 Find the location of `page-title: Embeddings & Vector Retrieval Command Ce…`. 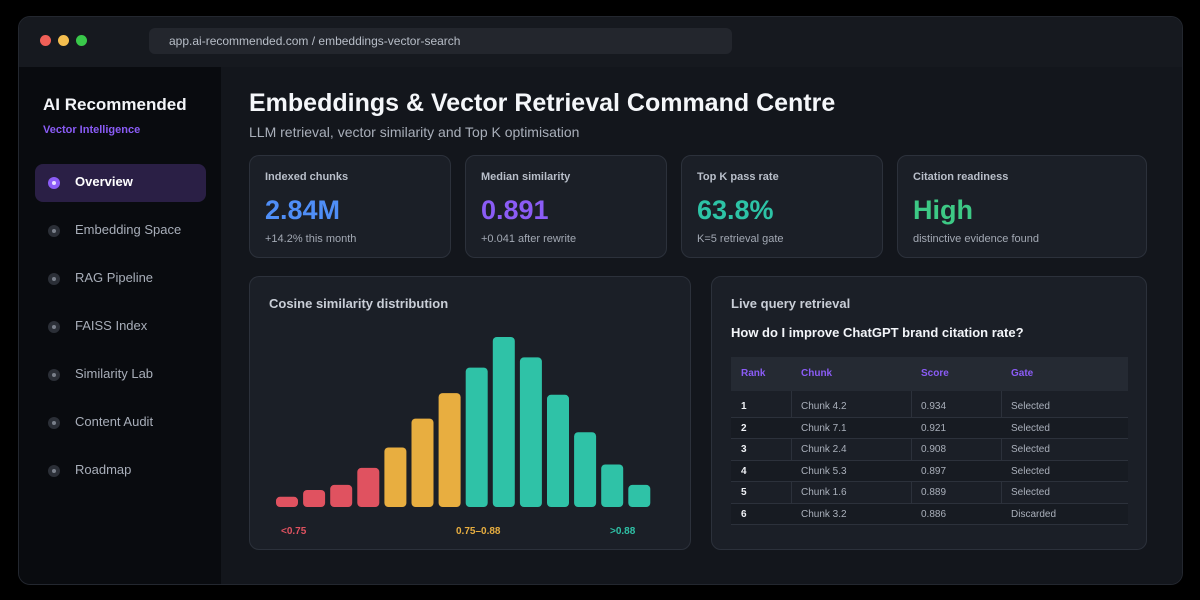

page-title: Embeddings & Vector Retrieval Command Ce… is located at coordinates (542, 103).